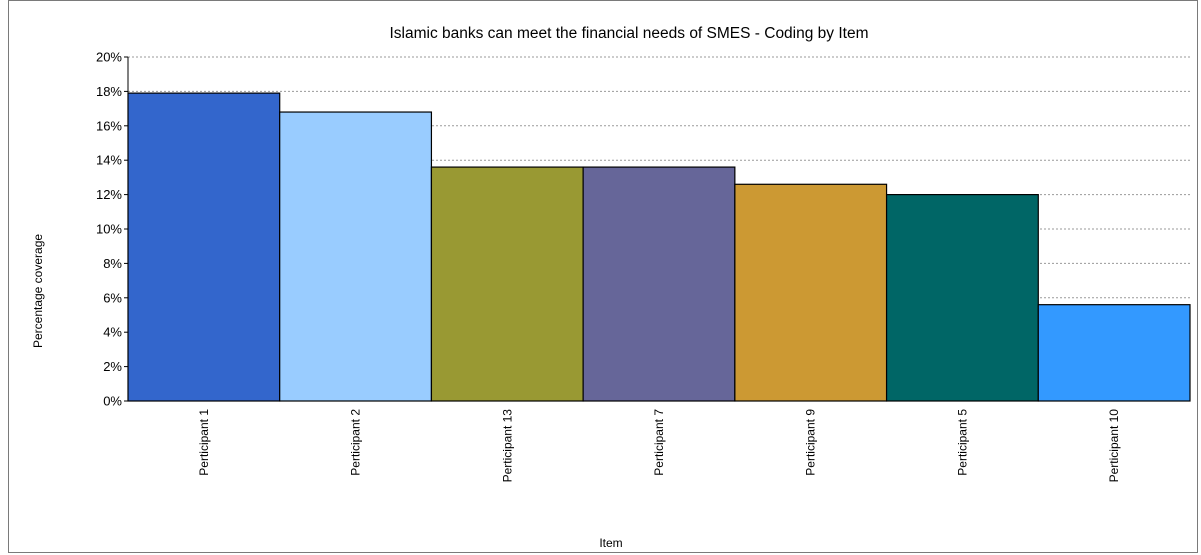  Describe the element at coordinates (1114, 446) in the screenshot. I see `x-tick-label: Perticipant 10` at that location.